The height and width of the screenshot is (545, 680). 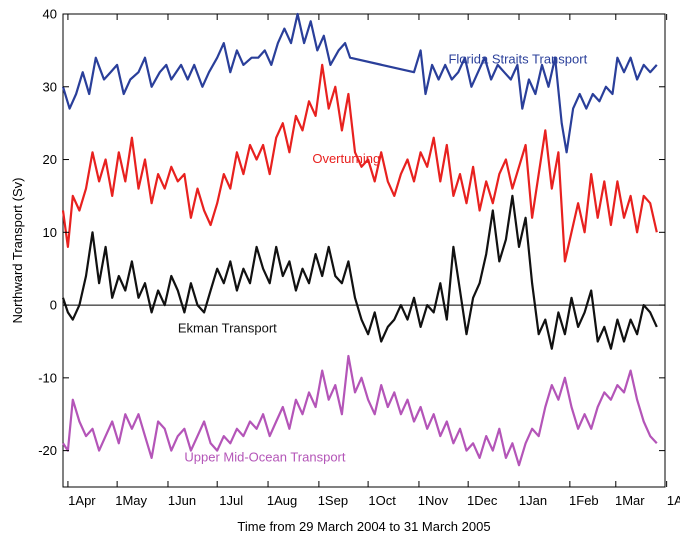 What do you see at coordinates (533, 500) in the screenshot?
I see `x-tick-label: 1Jan` at bounding box center [533, 500].